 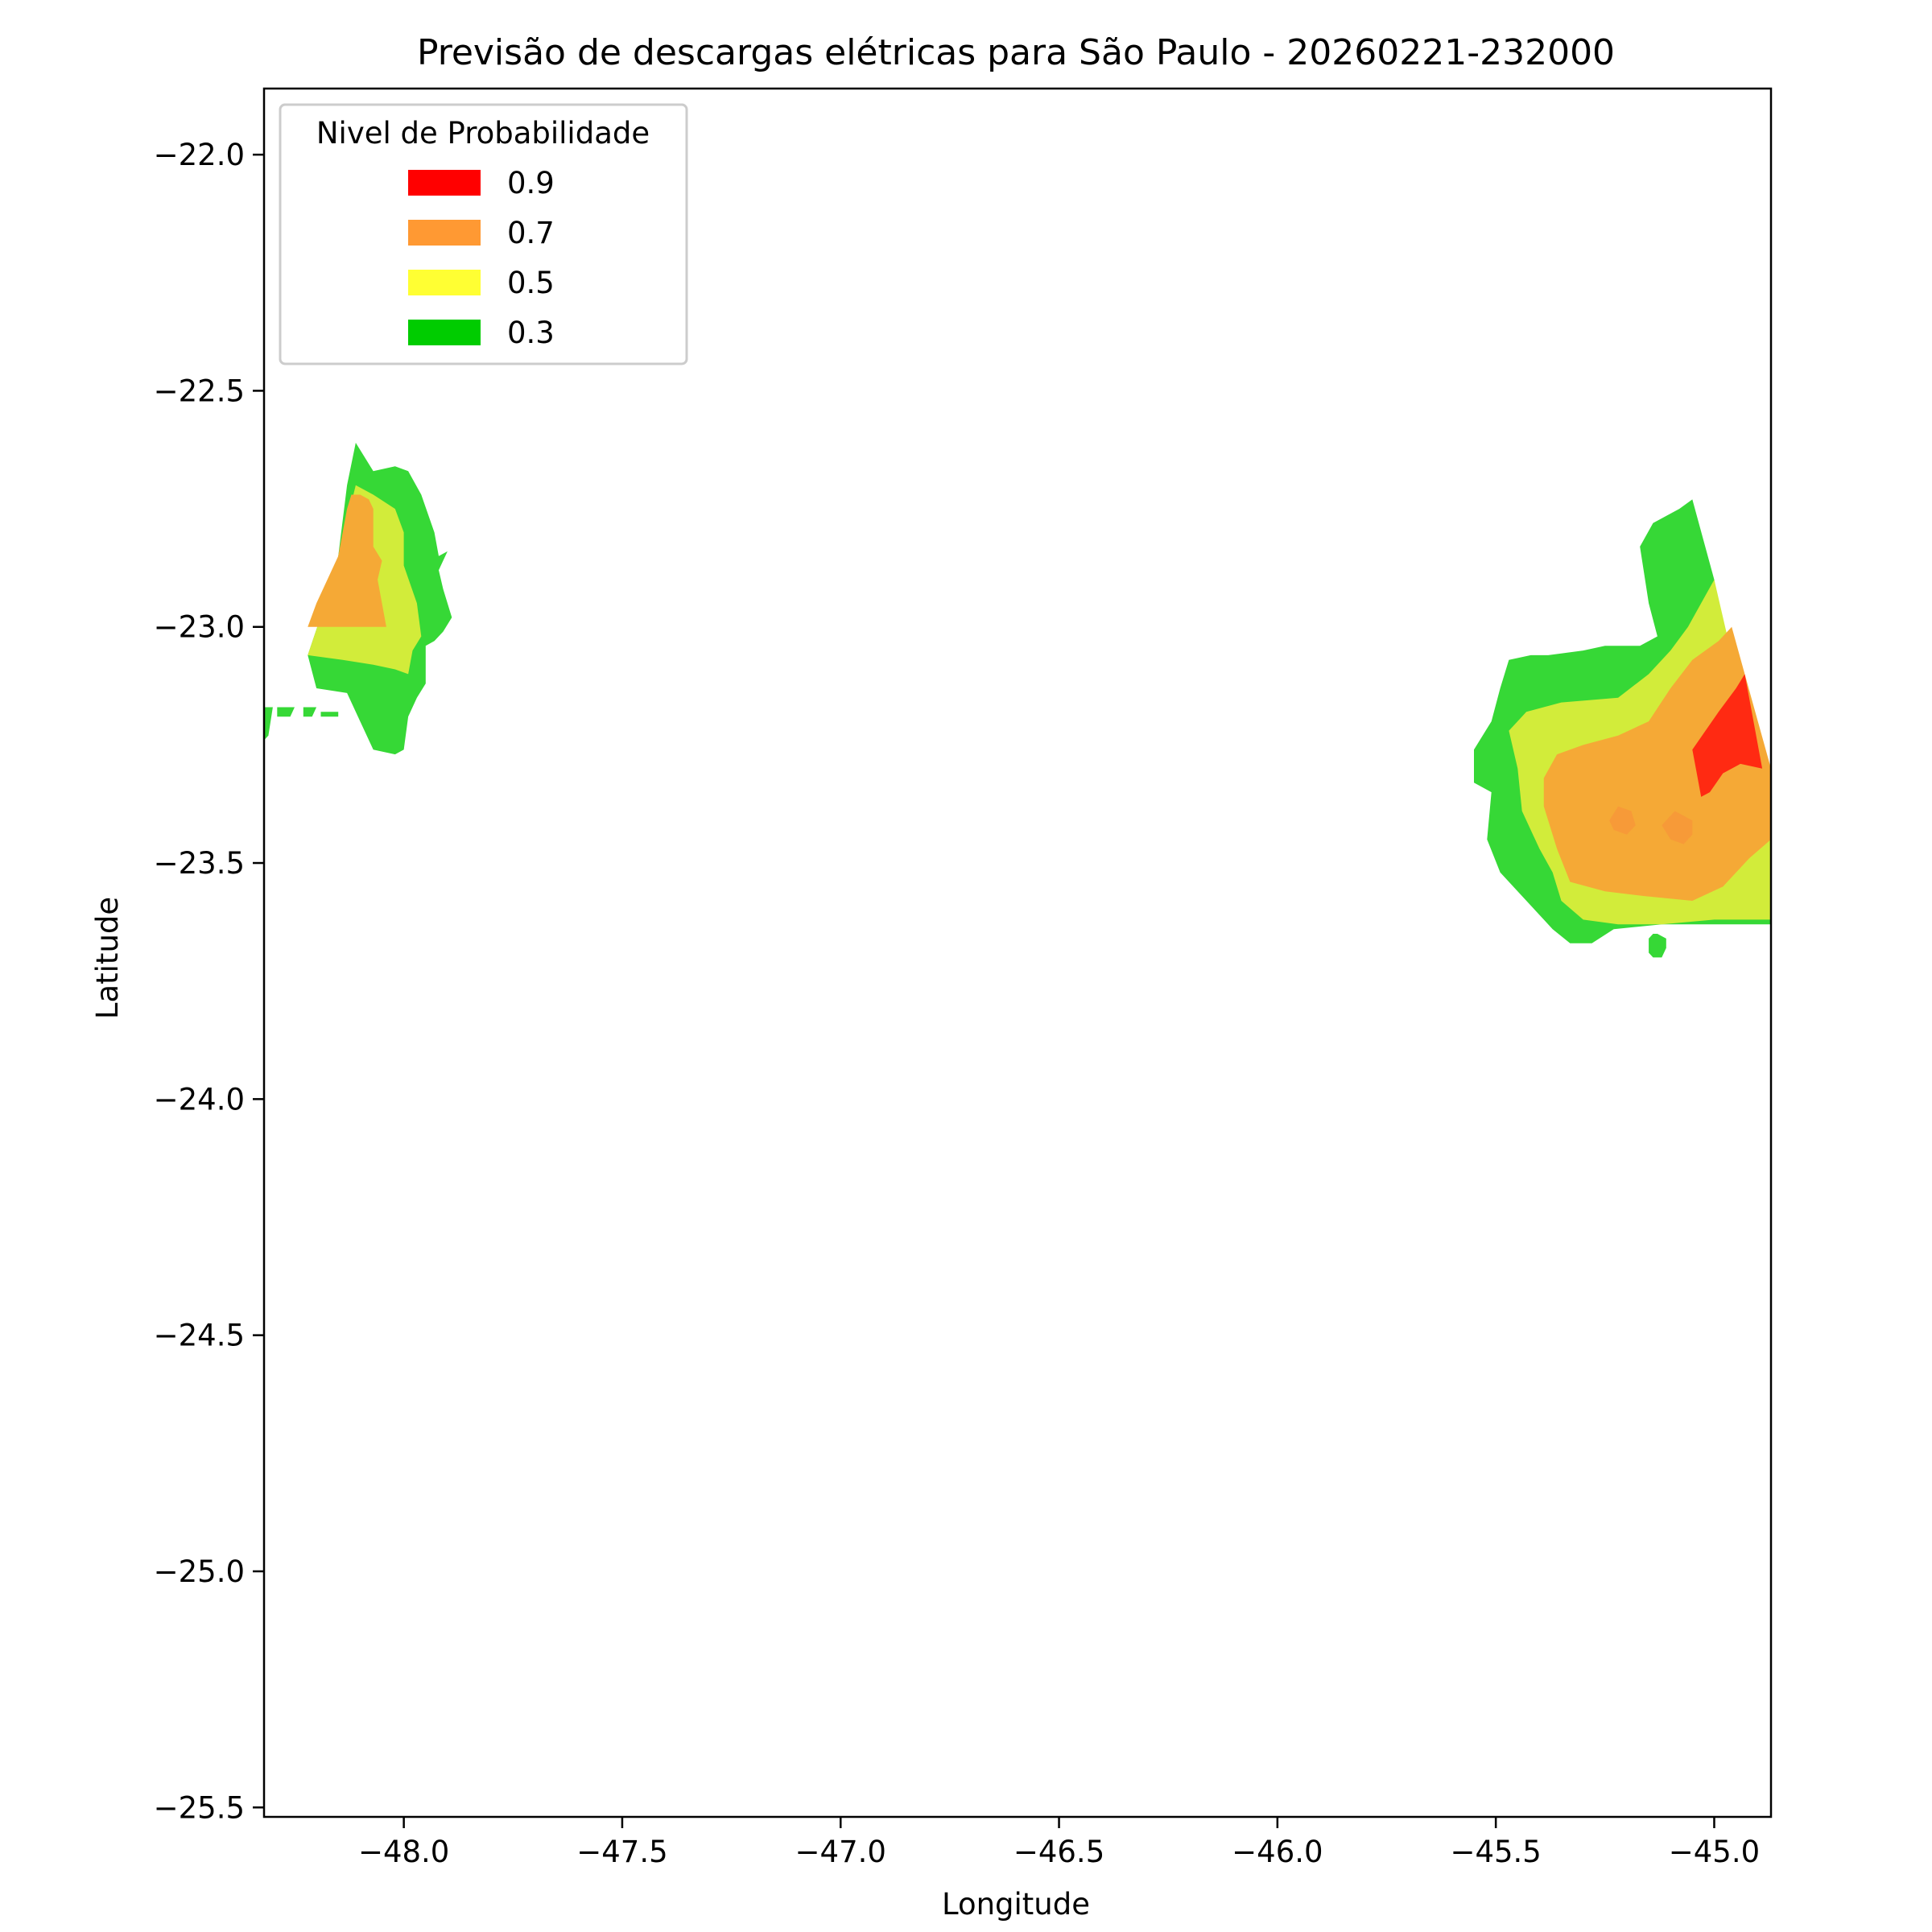 What do you see at coordinates (199, 863) in the screenshot?
I see `y-tick-label: −23.5` at bounding box center [199, 863].